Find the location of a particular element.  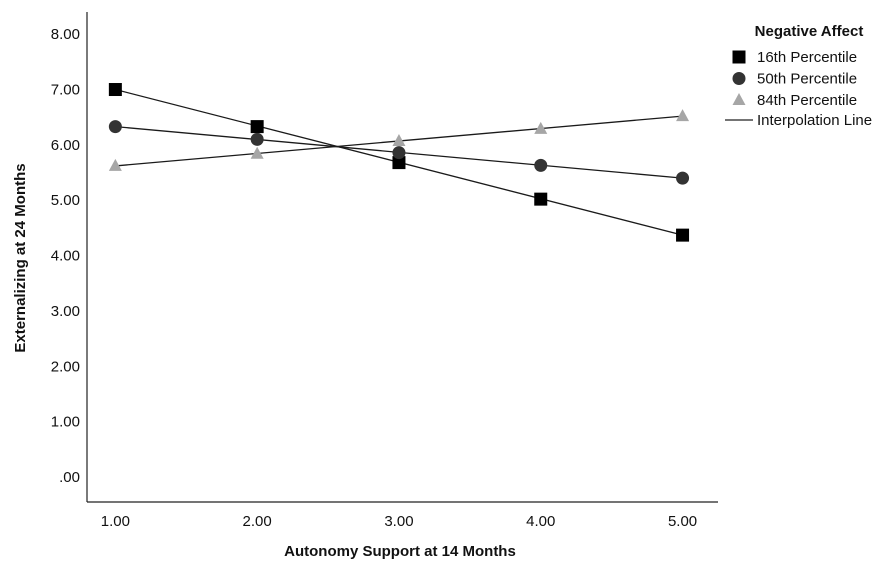

x-tick-label: 2.00 is located at coordinates (257, 521).